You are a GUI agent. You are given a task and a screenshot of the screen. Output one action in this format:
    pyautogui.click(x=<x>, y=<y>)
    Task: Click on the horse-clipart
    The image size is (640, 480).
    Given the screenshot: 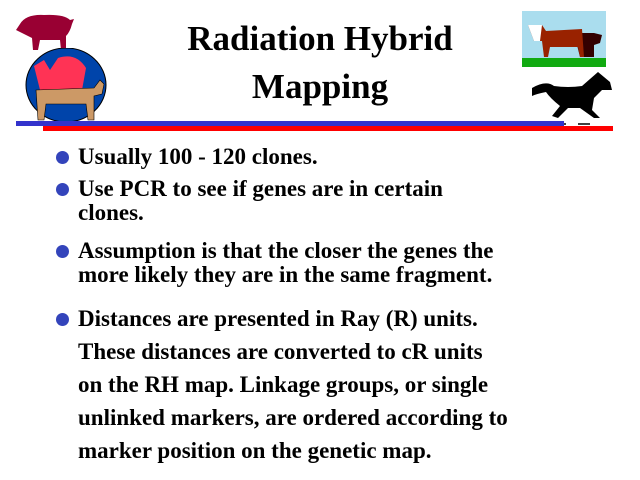 What is the action you would take?
    pyautogui.click(x=572, y=98)
    